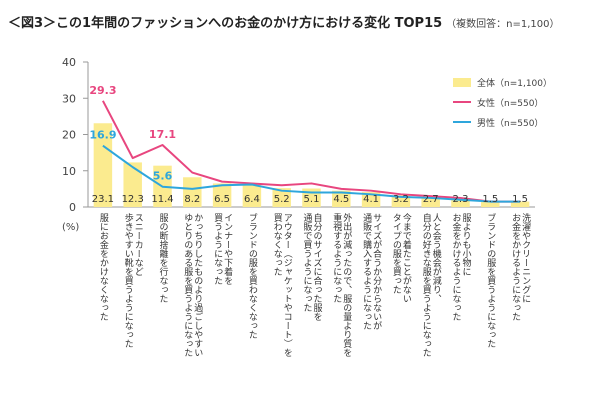 The width and height of the screenshot is (600, 400). Describe the element at coordinates (311, 173) in the screenshot. I see `male-line` at that location.